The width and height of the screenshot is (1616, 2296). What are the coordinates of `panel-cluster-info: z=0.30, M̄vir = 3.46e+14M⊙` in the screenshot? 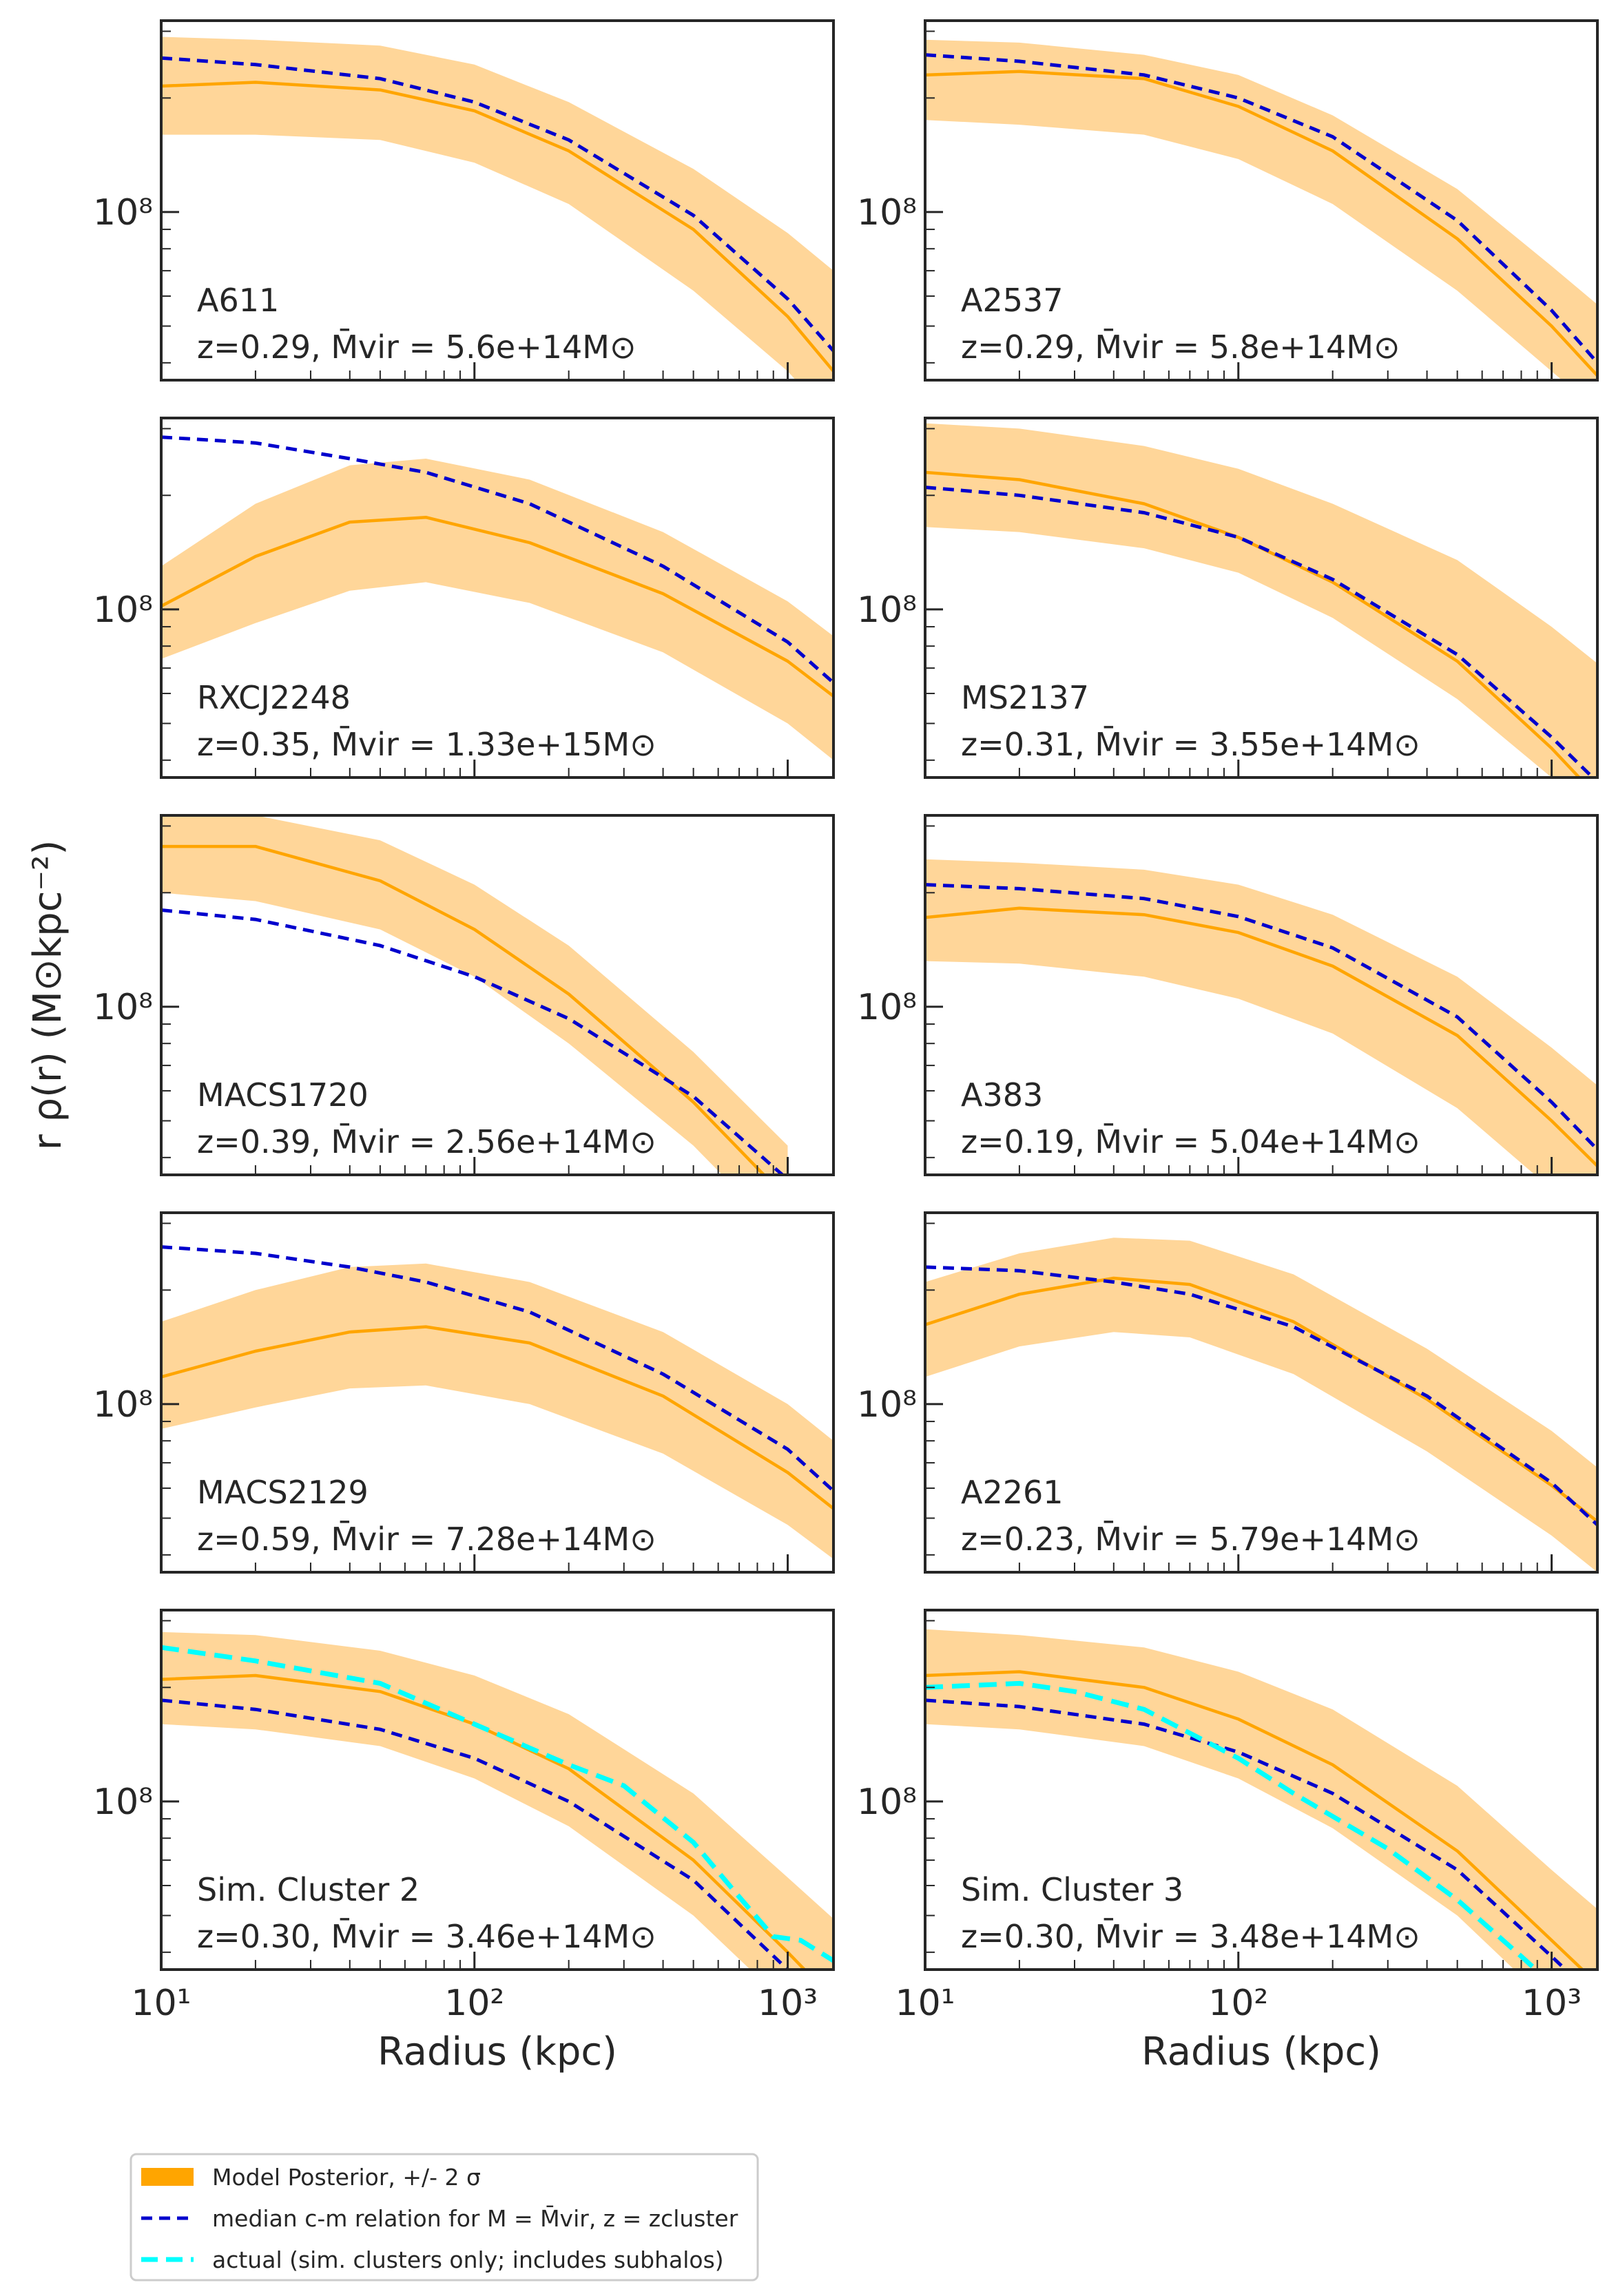 It's located at (426, 1936).